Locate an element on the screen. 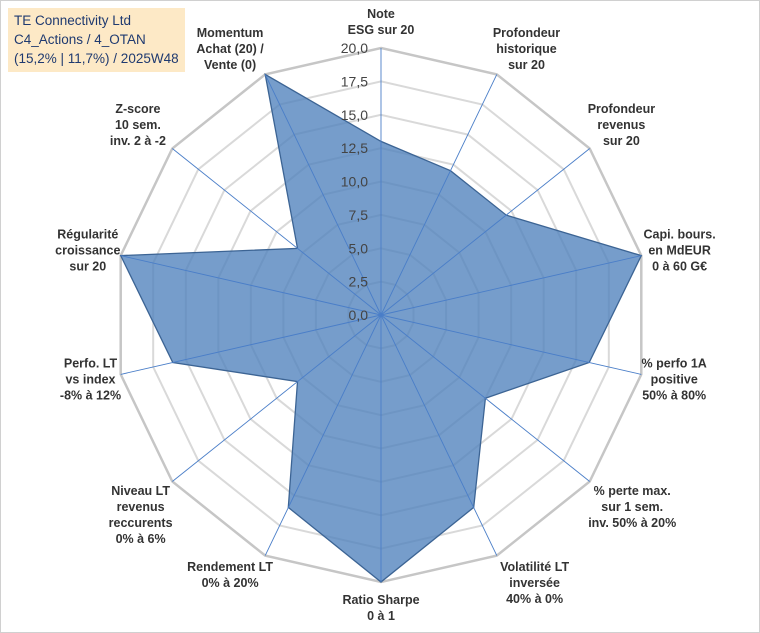  category-label-line: 0 à 1 is located at coordinates (381, 616).